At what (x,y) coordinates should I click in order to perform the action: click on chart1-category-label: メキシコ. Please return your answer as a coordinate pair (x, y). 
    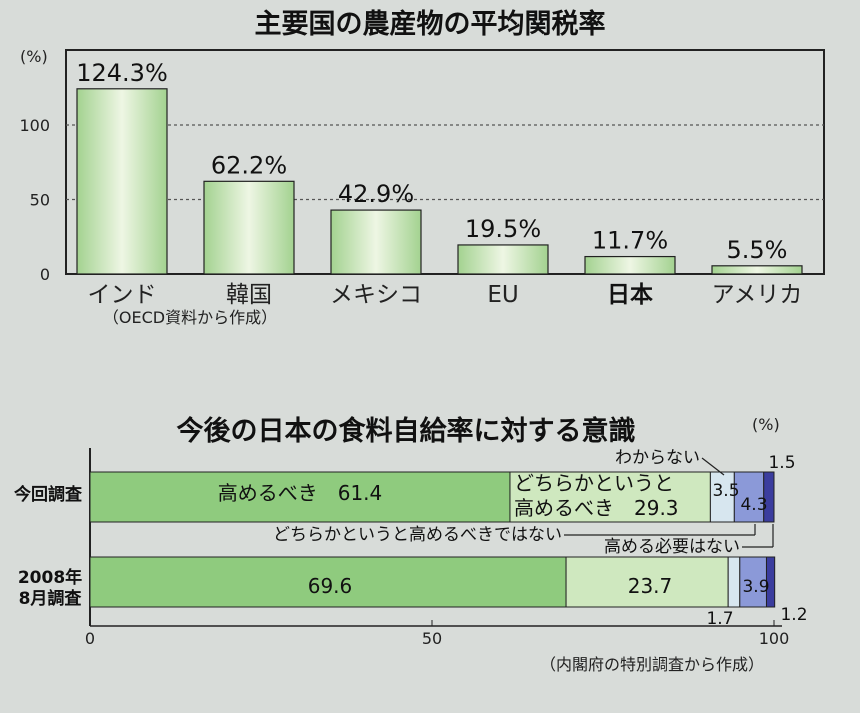
    Looking at the image, I should click on (376, 295).